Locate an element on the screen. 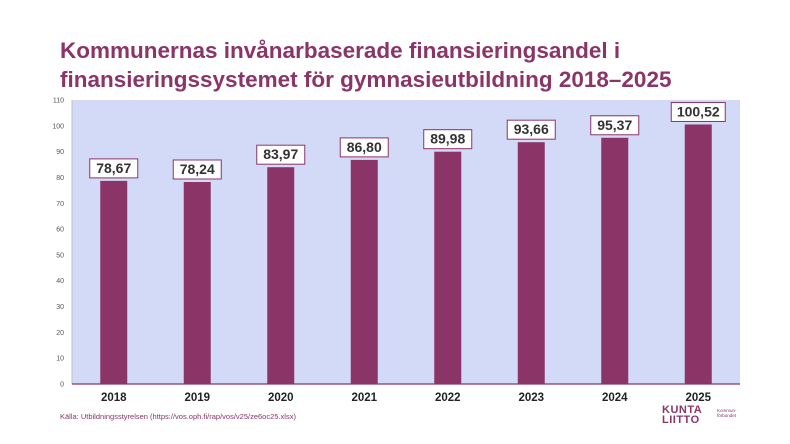  data-label: 83,97 is located at coordinates (280, 154).